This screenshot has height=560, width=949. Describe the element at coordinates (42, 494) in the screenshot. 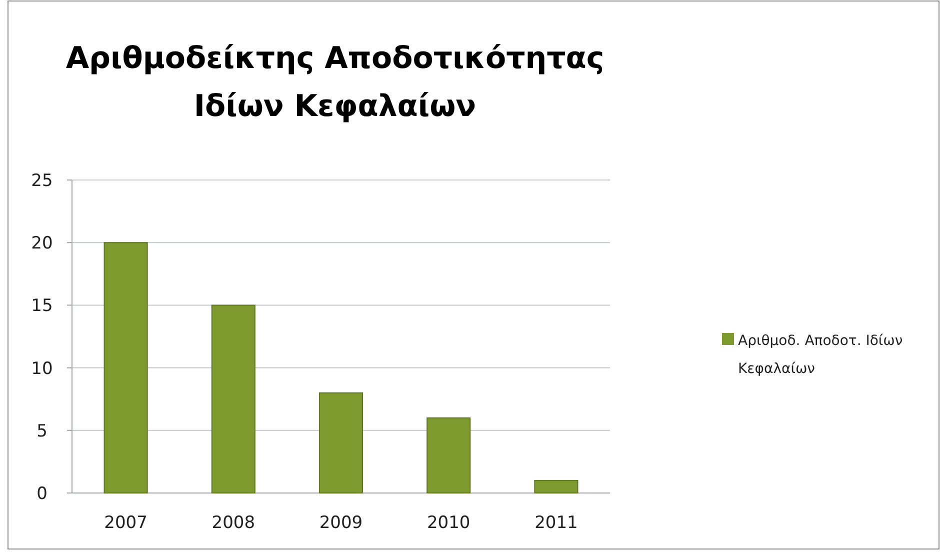

I see `y-tick-label: 0` at that location.